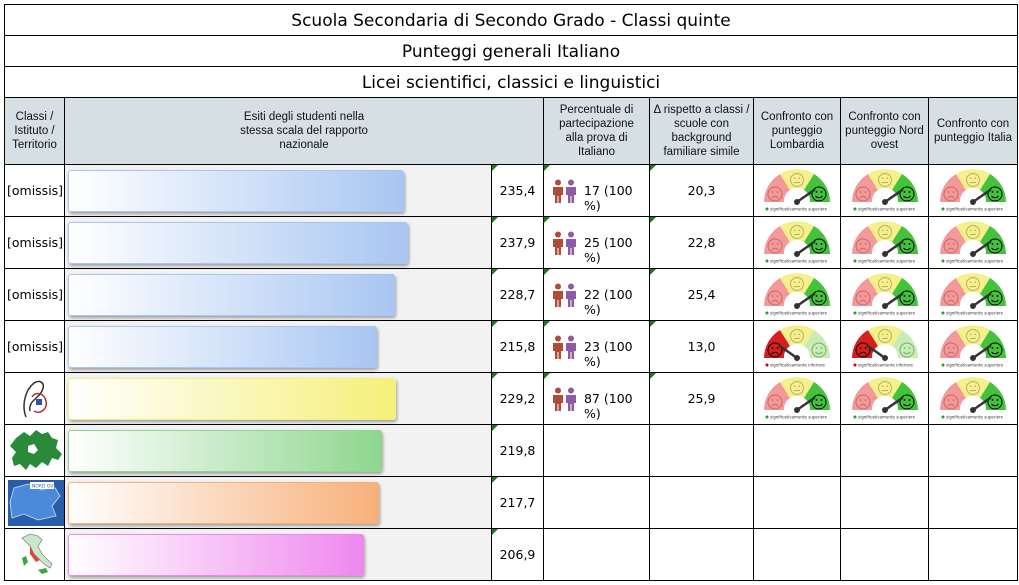  What do you see at coordinates (517, 346) in the screenshot?
I see `score-value: 215,8` at bounding box center [517, 346].